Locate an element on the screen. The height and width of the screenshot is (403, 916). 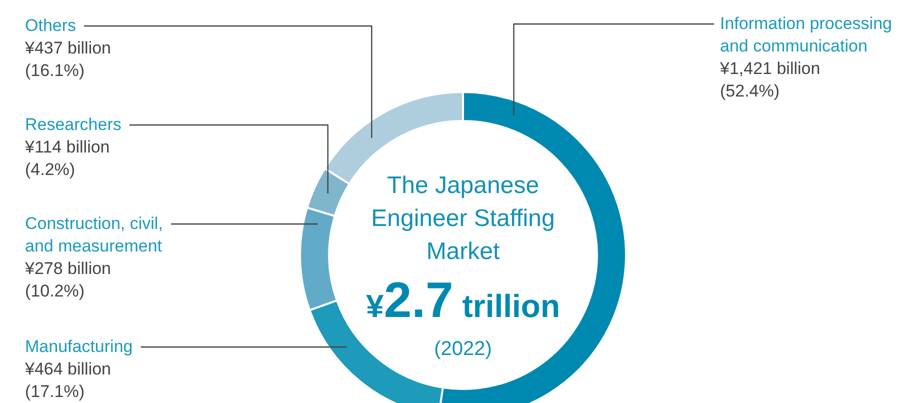
slice-label: Information processing and communication is located at coordinates (806, 35).